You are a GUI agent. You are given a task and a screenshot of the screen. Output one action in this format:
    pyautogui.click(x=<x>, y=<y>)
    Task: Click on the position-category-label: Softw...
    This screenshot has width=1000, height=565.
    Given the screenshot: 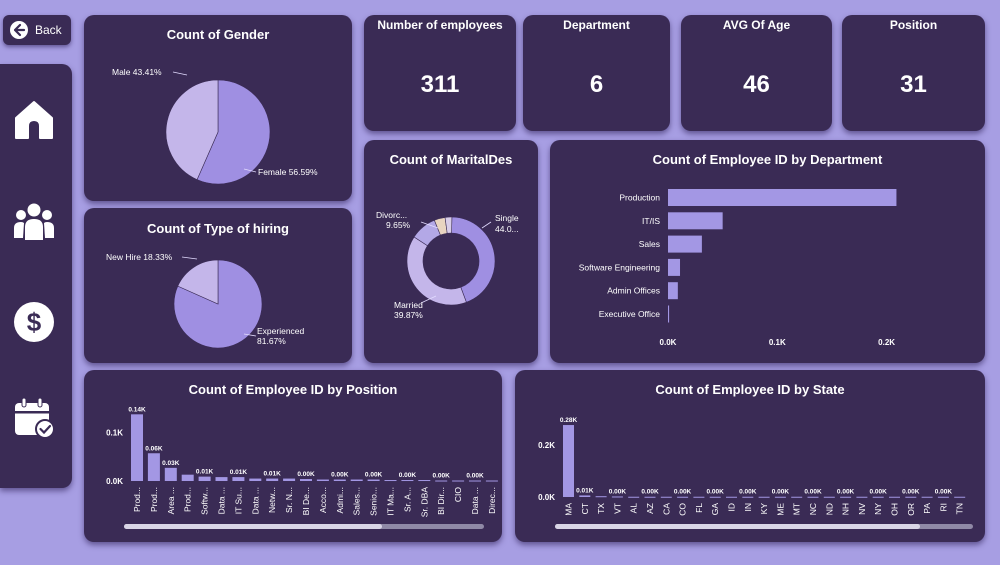 What is the action you would take?
    pyautogui.click(x=205, y=501)
    